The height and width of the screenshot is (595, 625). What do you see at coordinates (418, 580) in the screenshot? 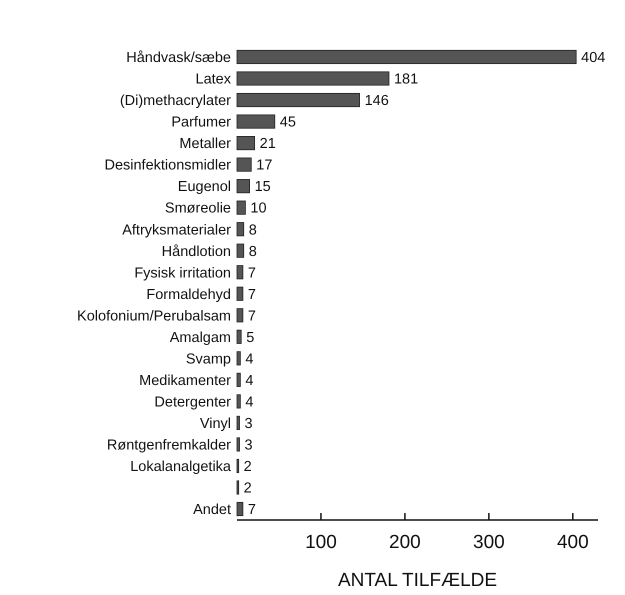
I see `x-axis-title: ANTAL TILFÆLDE` at bounding box center [418, 580].